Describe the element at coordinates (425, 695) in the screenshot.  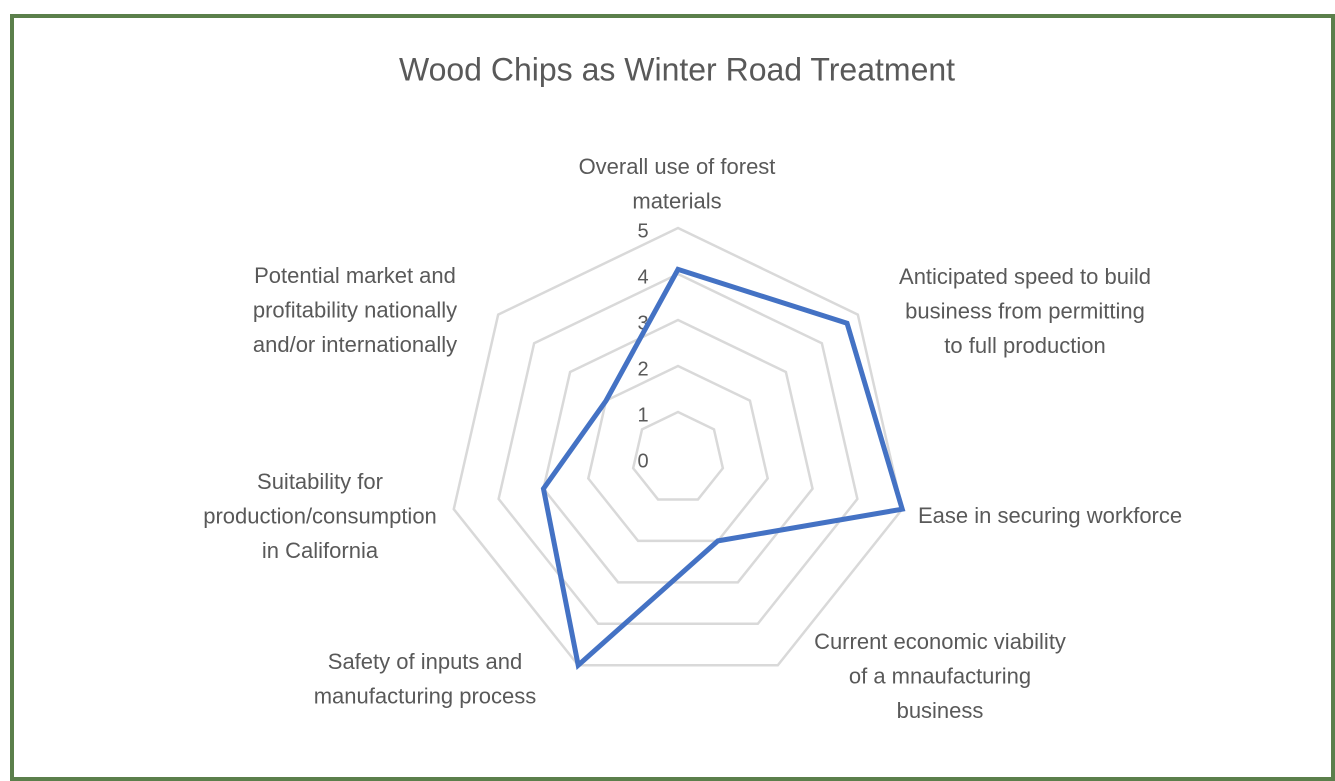
I see `category-label: manufacturing process` at that location.